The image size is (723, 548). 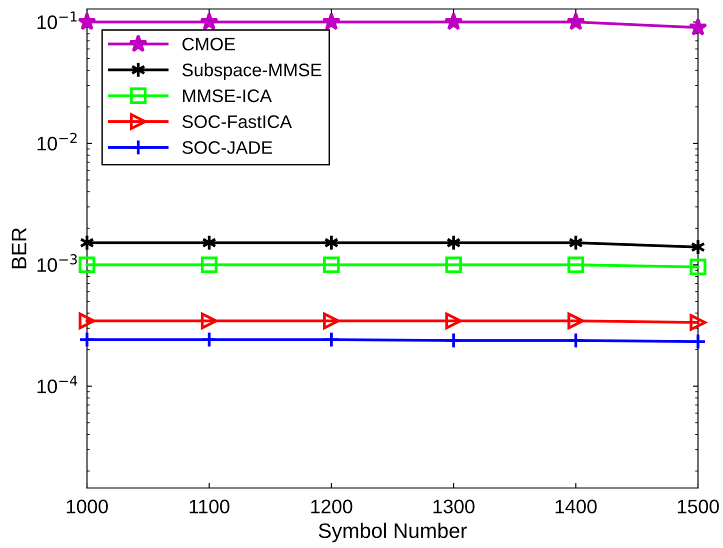 I want to click on y-tick-label: 10$^{−1}$, so click(x=57, y=21).